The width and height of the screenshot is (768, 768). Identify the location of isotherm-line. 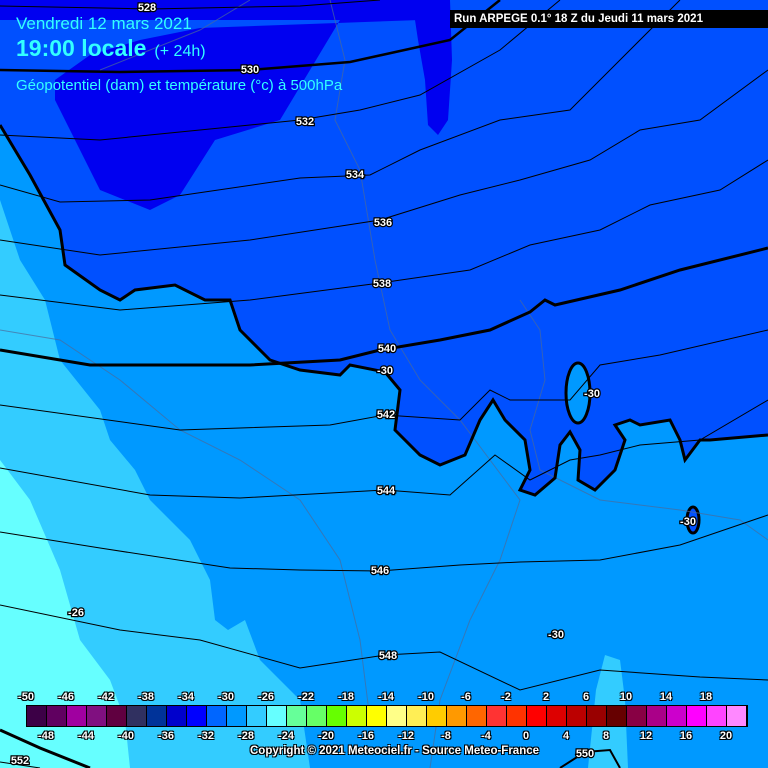
(45, 748).